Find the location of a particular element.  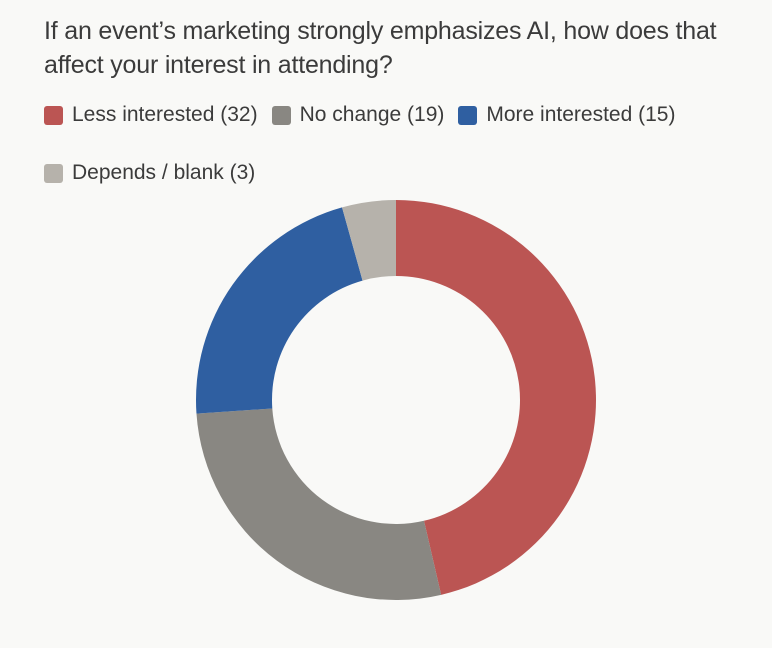

legend-item-less-interested: Less interested (32) is located at coordinates (151, 115).